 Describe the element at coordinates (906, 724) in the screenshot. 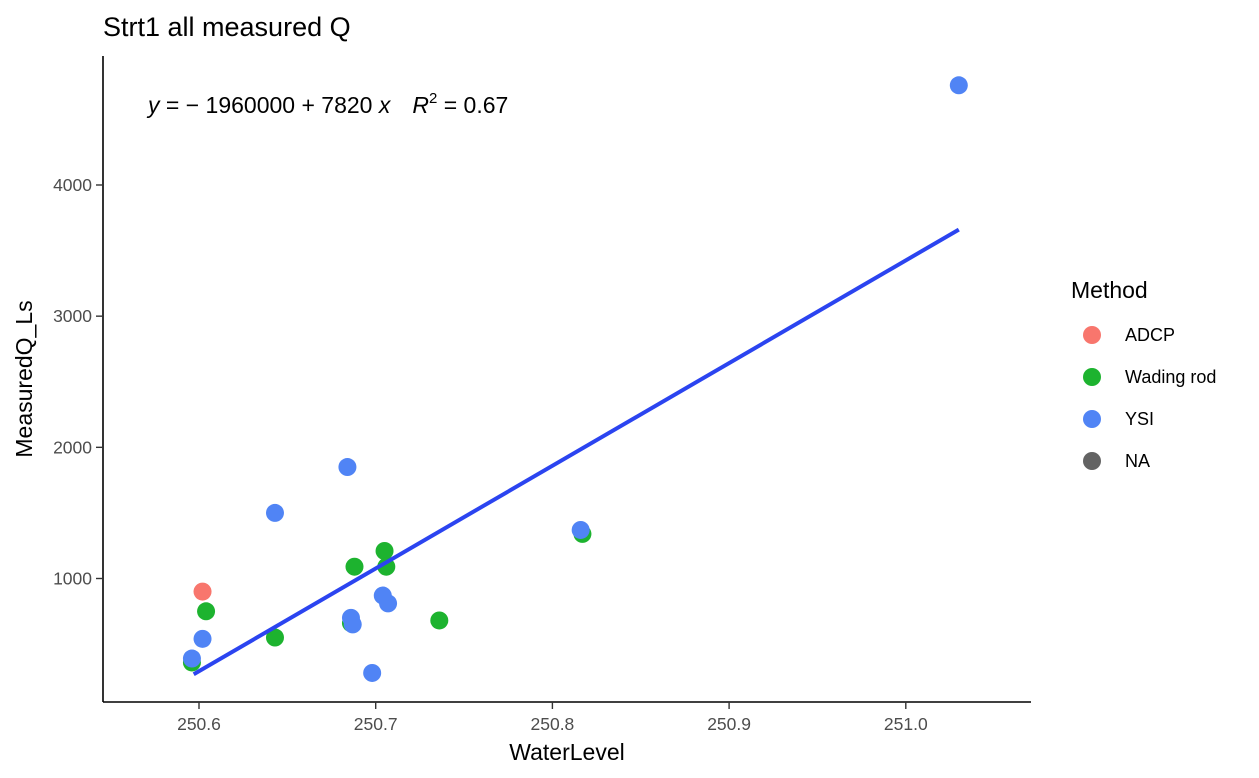

I see `x-tick-label: 251.0` at that location.